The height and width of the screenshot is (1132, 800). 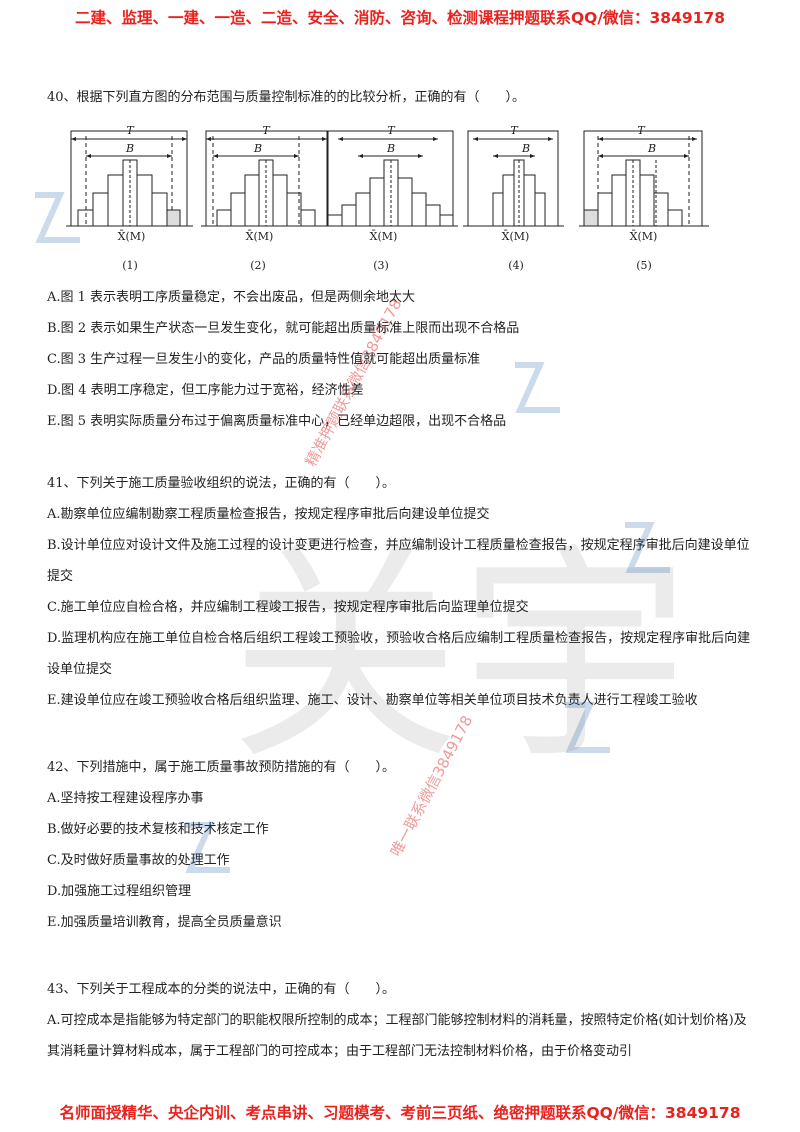 What do you see at coordinates (643, 236) in the screenshot?
I see `figure-5-axis-label: X̄(M)` at bounding box center [643, 236].